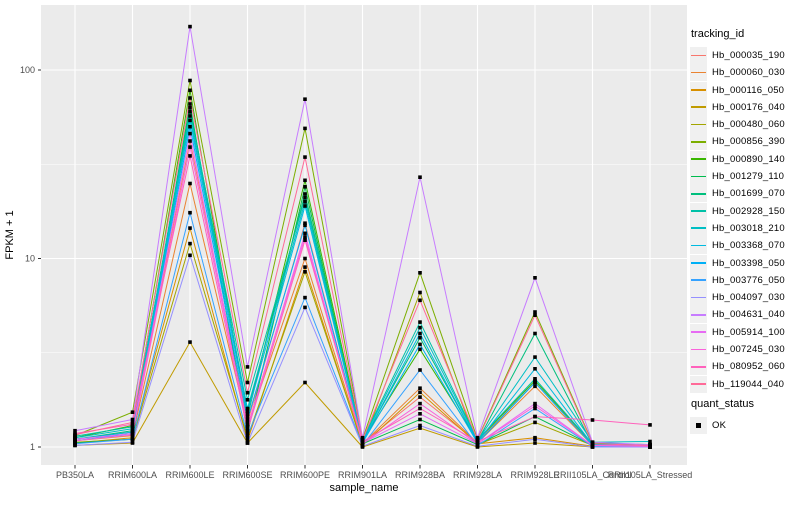  I want to click on legend-item-Hb_000890_140: Hb_000890_140, so click(745, 159).